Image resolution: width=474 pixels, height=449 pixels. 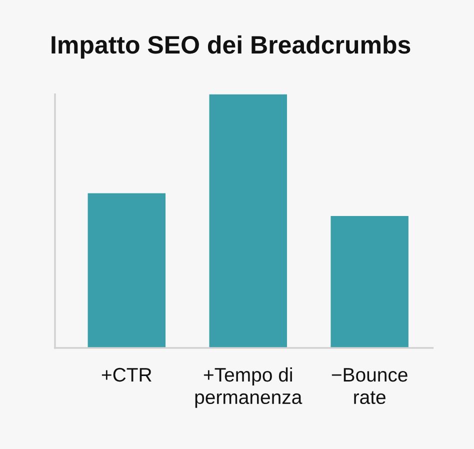 What do you see at coordinates (231, 47) in the screenshot?
I see `chart-title: Impatto SEO dei Breadcrumbs` at bounding box center [231, 47].